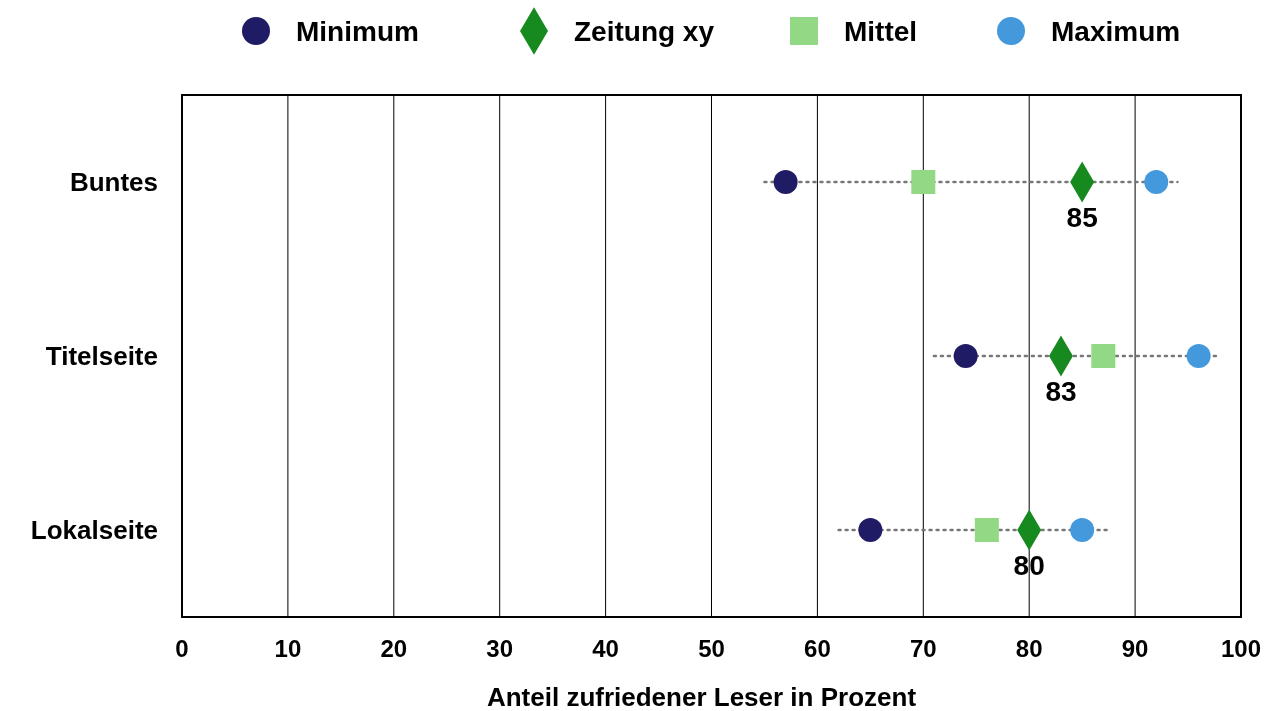 The height and width of the screenshot is (711, 1288). I want to click on data-label: 83, so click(1061, 391).